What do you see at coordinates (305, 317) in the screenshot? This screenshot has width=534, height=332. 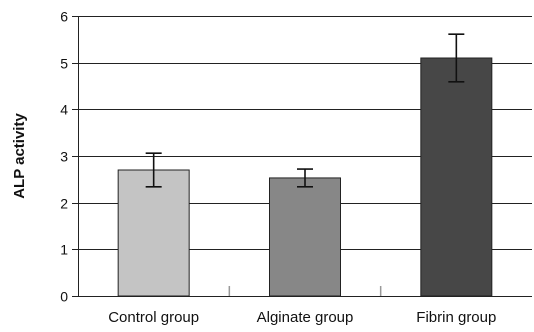 I see `x-category-label: Alginate group` at bounding box center [305, 317].